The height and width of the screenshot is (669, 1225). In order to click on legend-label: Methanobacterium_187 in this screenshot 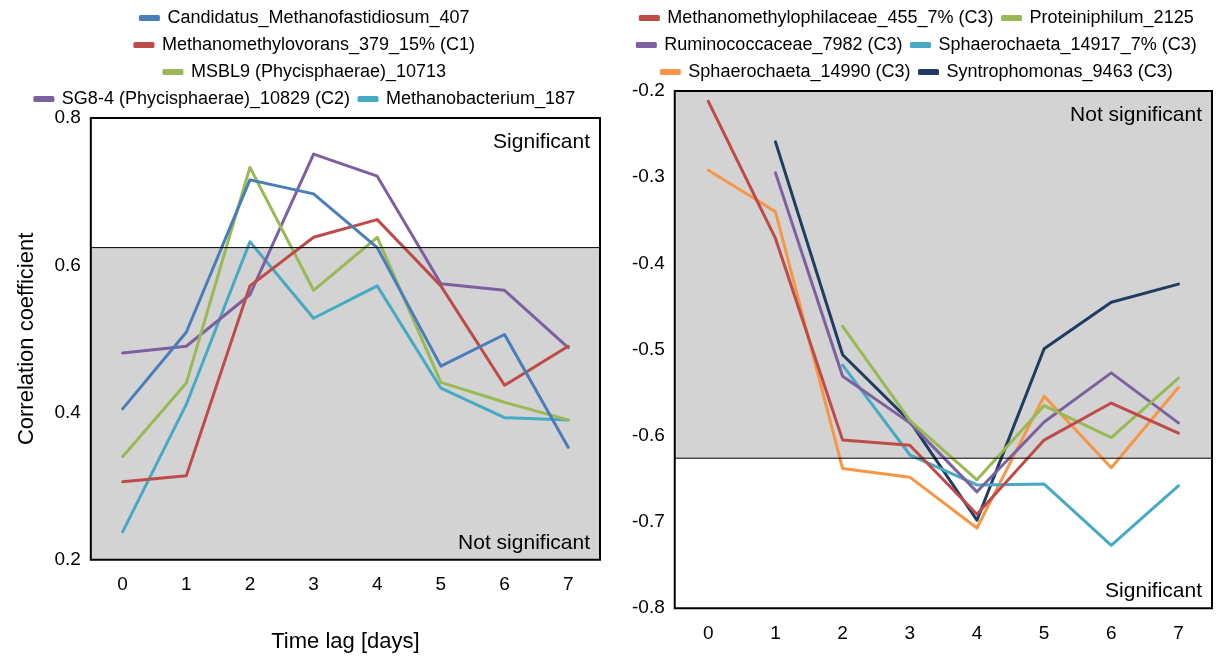, I will do `click(481, 98)`.